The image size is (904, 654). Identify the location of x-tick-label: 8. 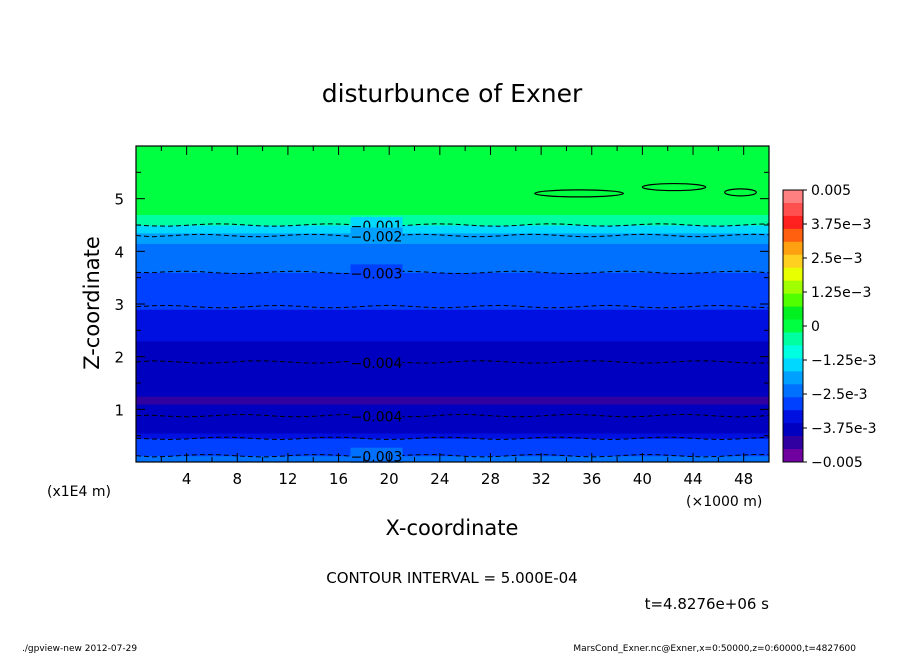
(238, 479).